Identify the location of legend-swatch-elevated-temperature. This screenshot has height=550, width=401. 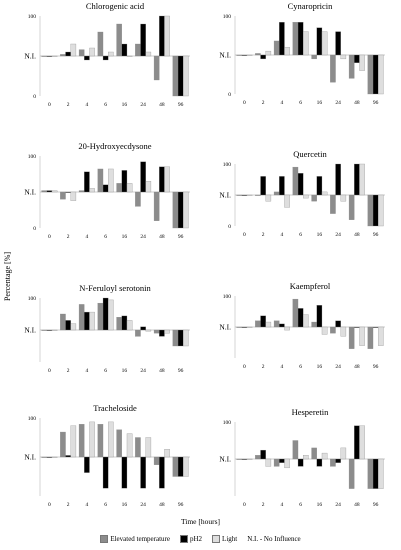
(104, 539).